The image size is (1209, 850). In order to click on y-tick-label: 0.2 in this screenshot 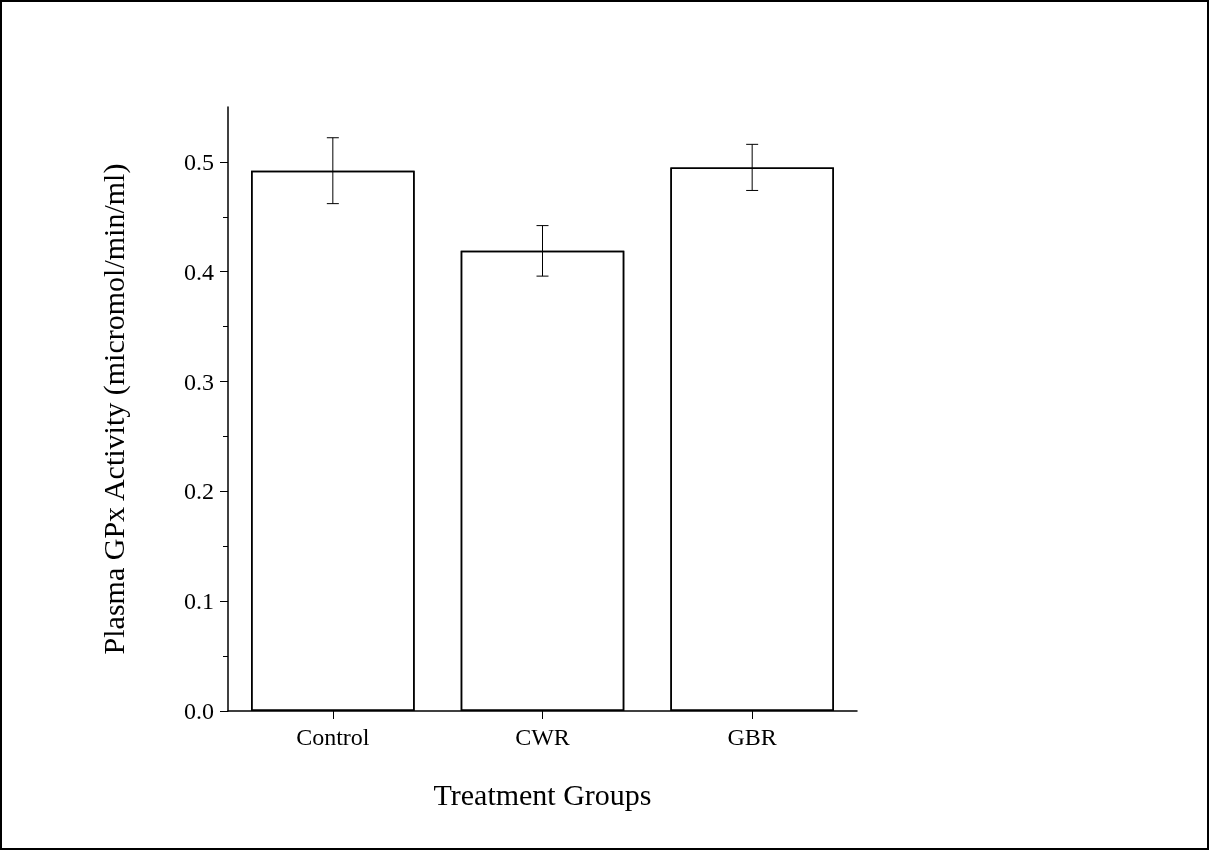, I will do `click(199, 491)`.